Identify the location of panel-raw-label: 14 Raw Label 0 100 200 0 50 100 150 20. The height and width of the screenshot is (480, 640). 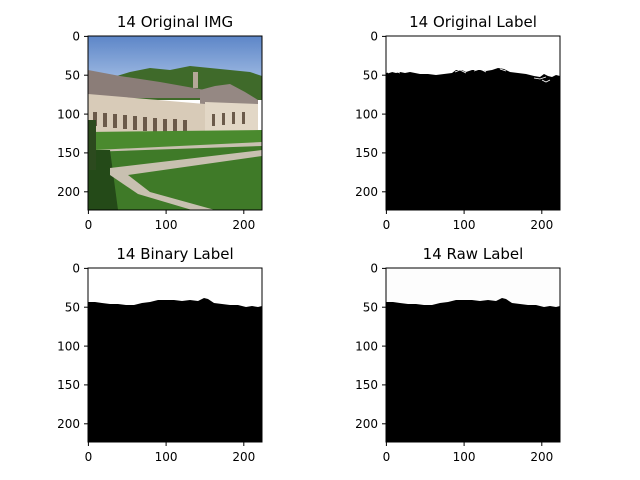
(458, 354).